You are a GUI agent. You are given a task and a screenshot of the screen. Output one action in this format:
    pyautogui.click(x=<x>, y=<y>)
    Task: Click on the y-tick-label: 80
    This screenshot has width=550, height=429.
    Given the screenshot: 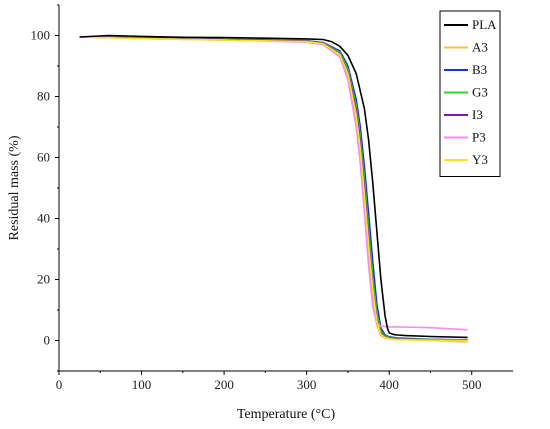 What is the action you would take?
    pyautogui.click(x=43, y=96)
    